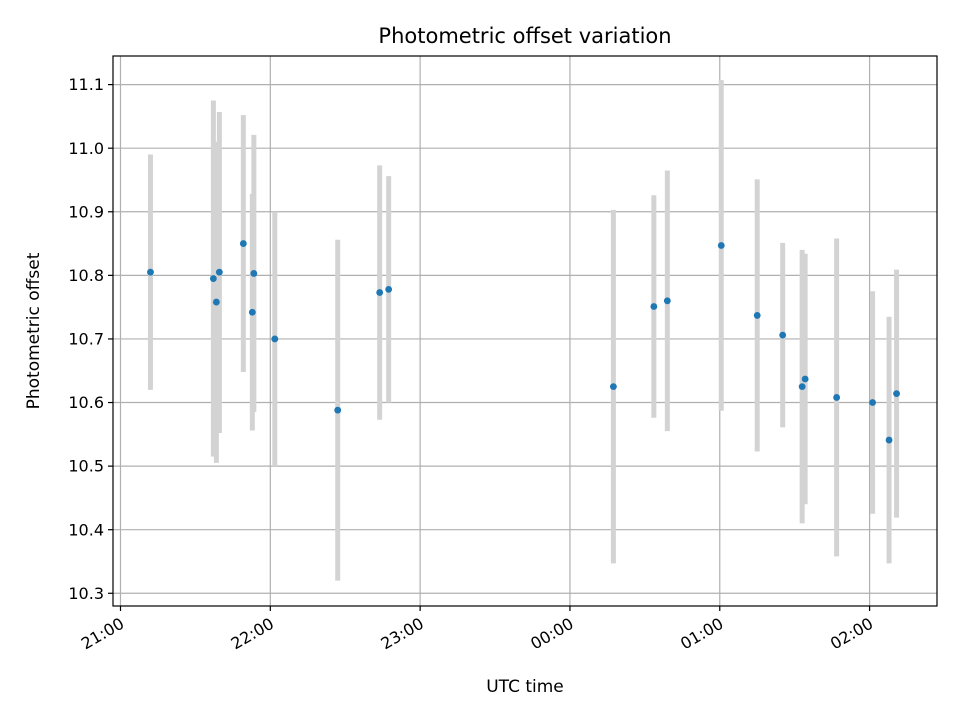 The image size is (960, 720). I want to click on chart-title: Photometric offset variation, so click(524, 36).